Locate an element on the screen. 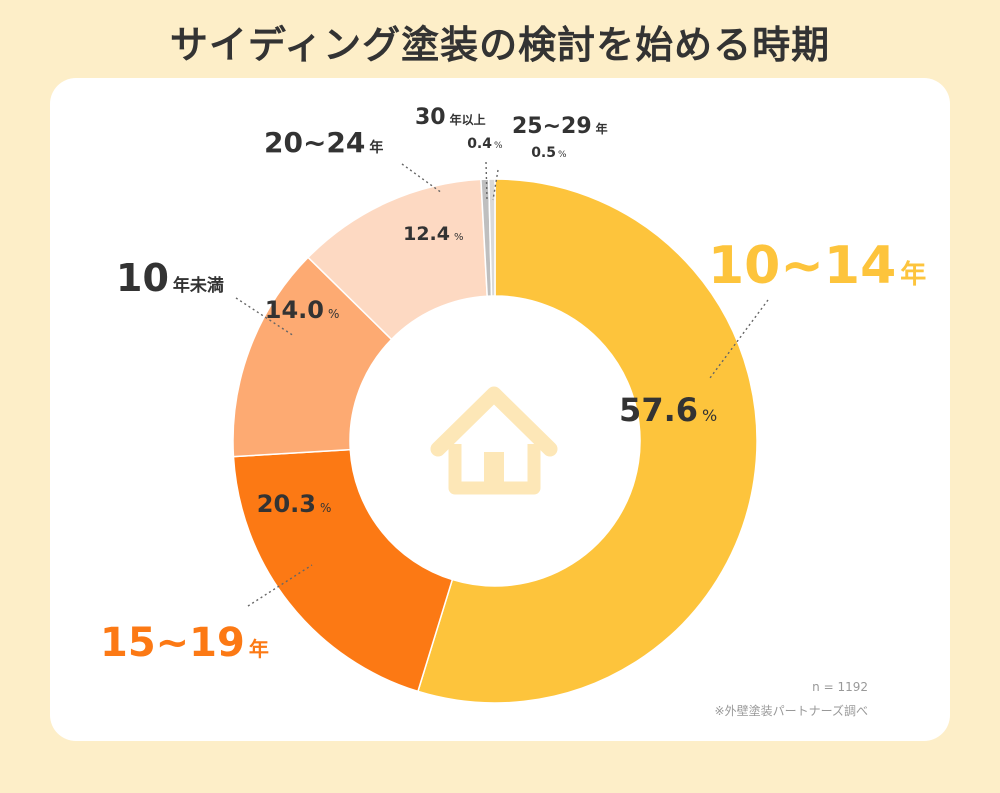 The height and width of the screenshot is (793, 1000). source-note: ※外壁塗装パートナーズ調べ is located at coordinates (791, 711).